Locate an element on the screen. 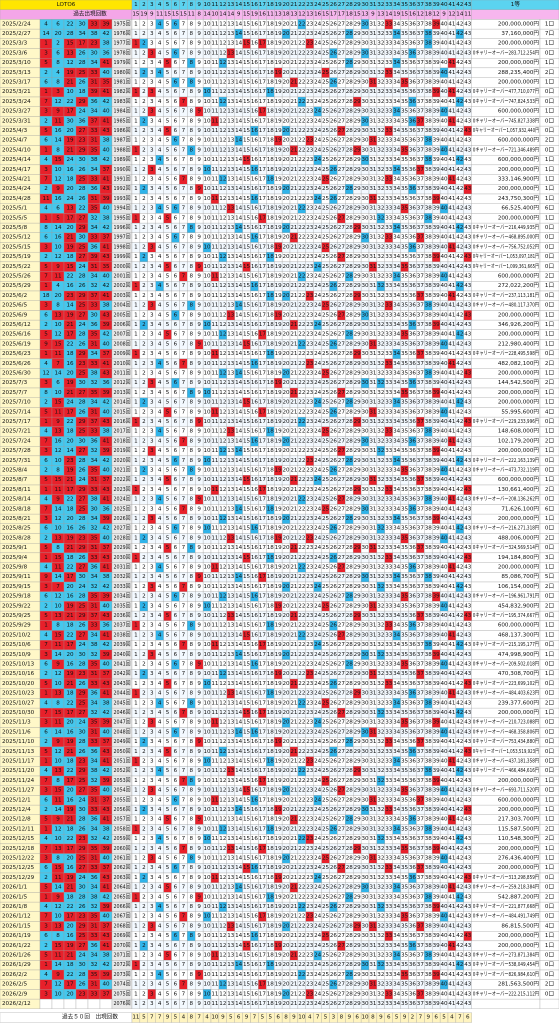 The width and height of the screenshot is (559, 1024). winning-number: 23 is located at coordinates (82, 364).